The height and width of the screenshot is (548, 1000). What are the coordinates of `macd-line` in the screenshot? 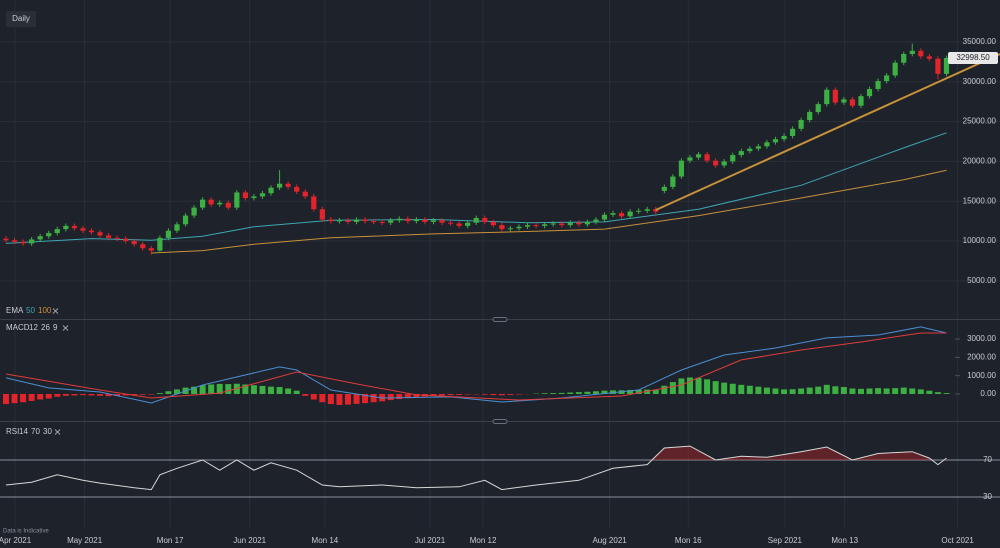 It's located at (476, 365).